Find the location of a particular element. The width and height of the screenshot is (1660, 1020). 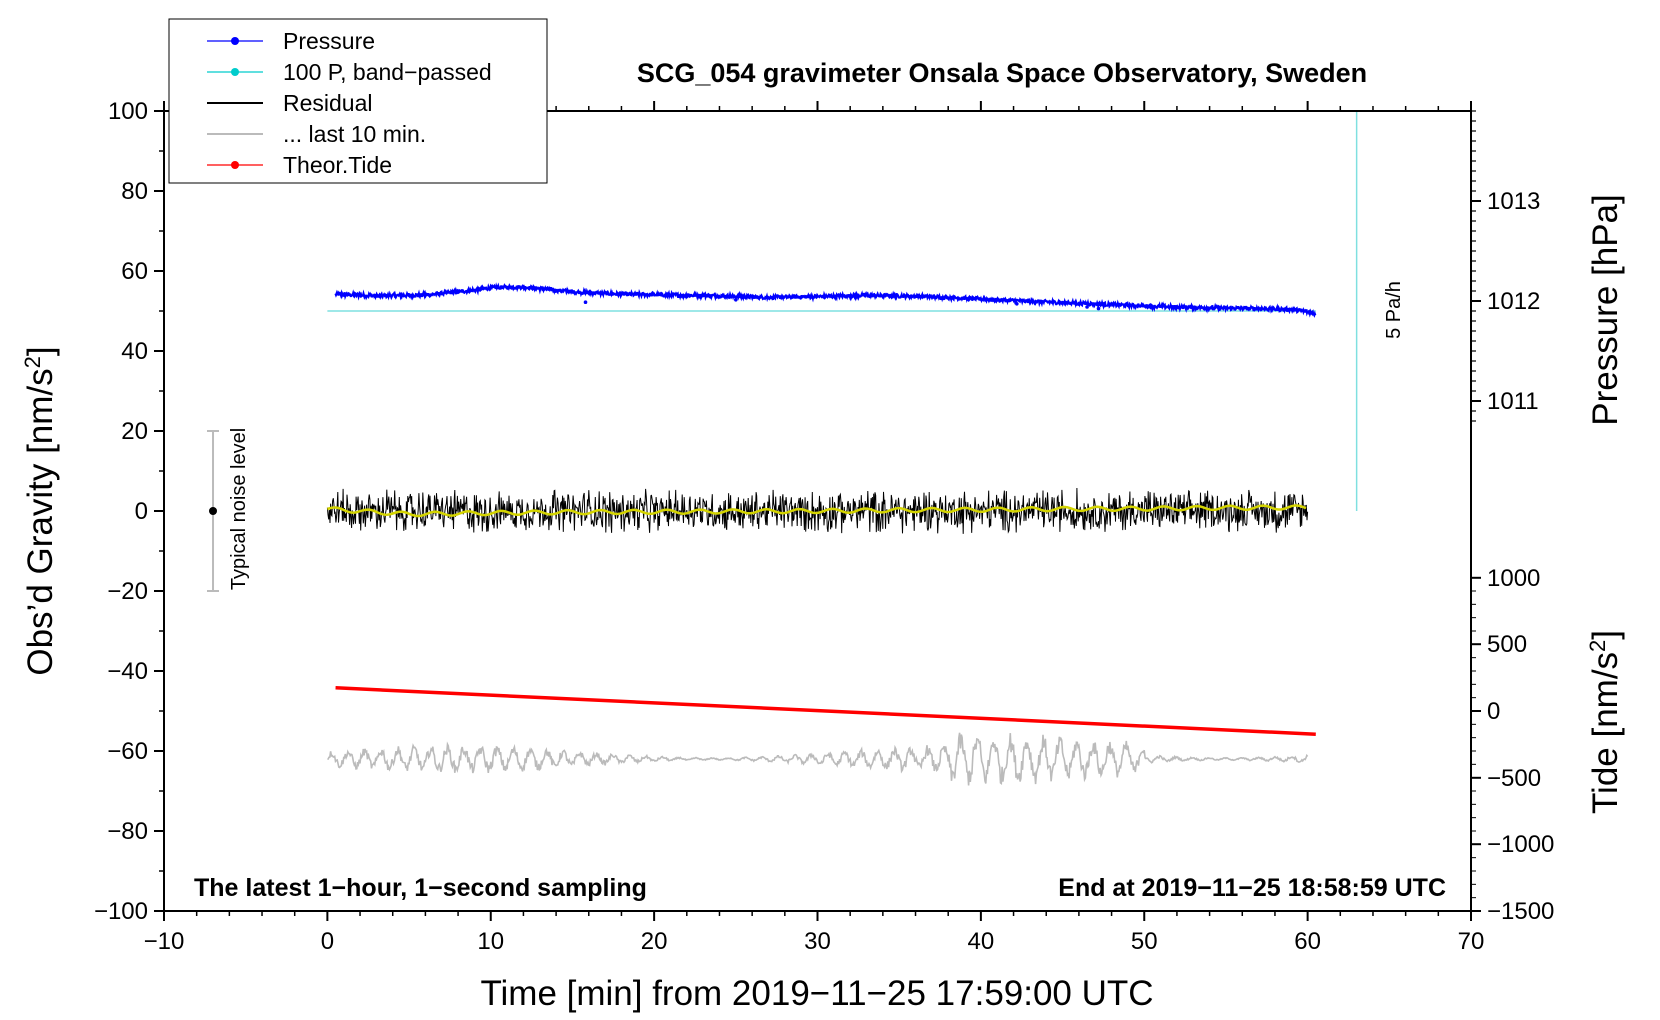

legend-label: Pressure is located at coordinates (329, 41).